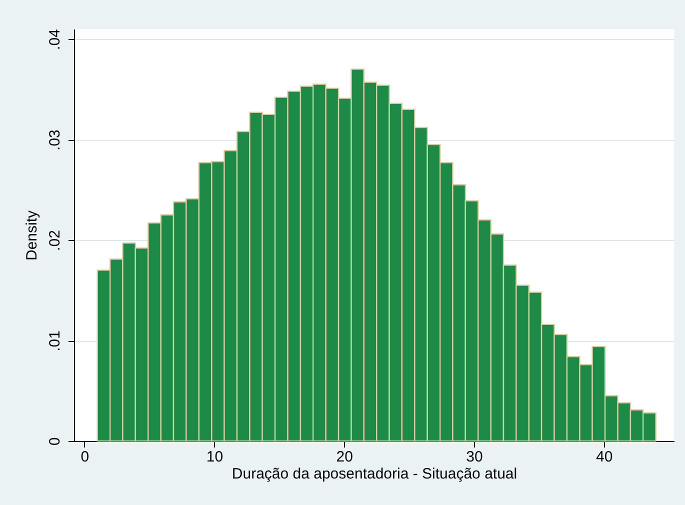  I want to click on x-axis-title: Duração da aposentadoria - Situação atual, so click(375, 474).